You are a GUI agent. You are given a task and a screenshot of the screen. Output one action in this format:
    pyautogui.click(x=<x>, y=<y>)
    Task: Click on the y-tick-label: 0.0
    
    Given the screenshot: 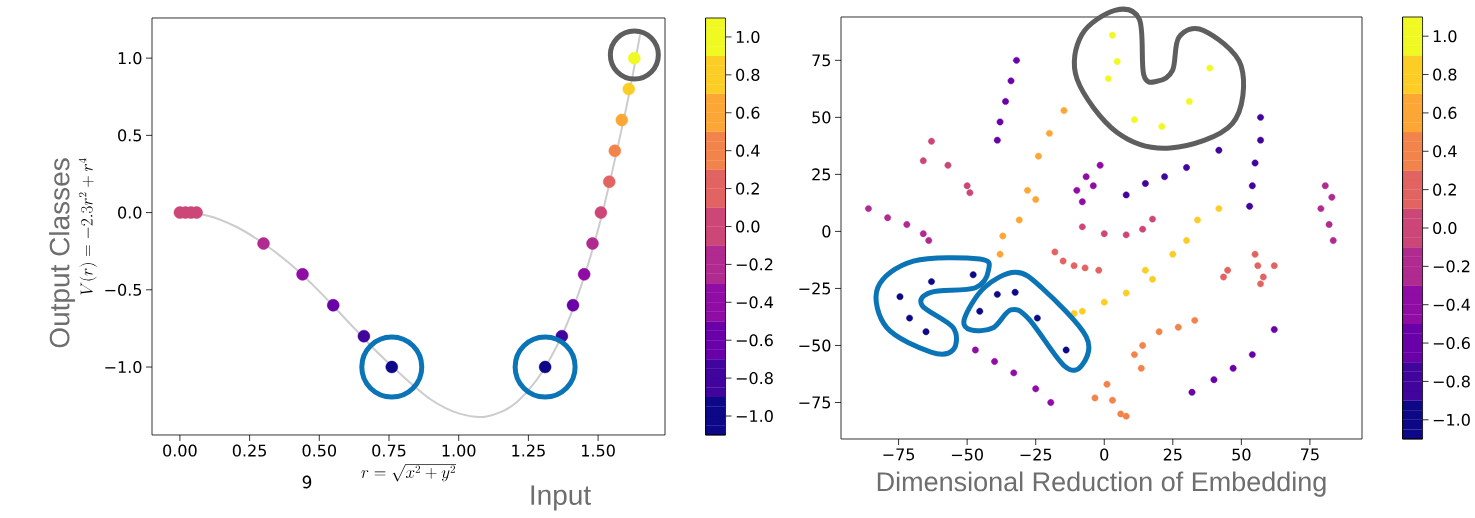 What is the action you would take?
    pyautogui.click(x=130, y=212)
    